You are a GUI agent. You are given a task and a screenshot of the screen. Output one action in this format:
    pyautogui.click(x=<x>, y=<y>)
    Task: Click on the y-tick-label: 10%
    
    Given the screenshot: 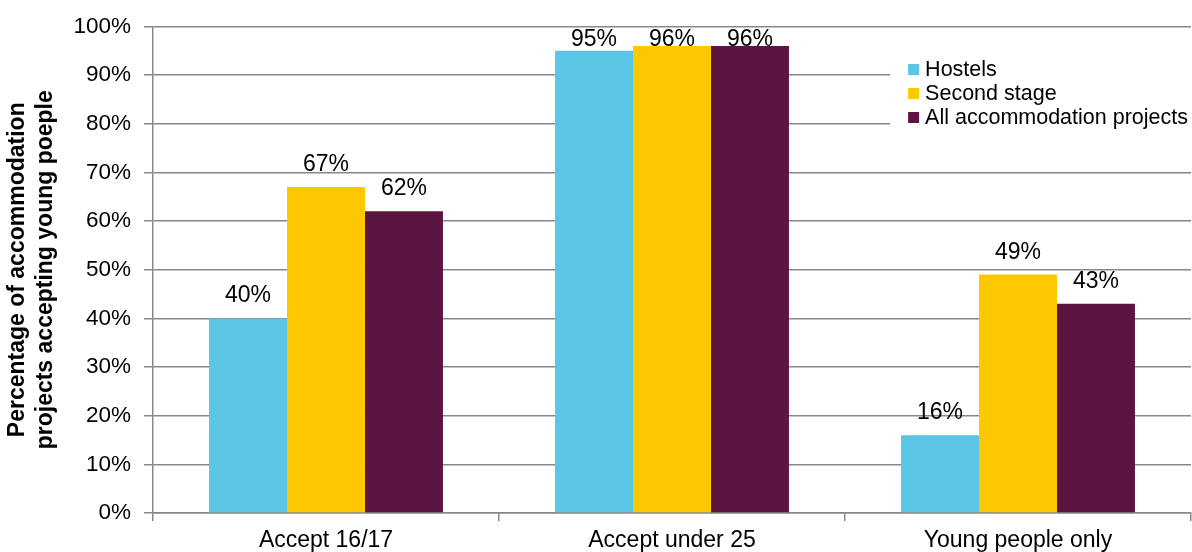 What is the action you would take?
    pyautogui.click(x=108, y=463)
    